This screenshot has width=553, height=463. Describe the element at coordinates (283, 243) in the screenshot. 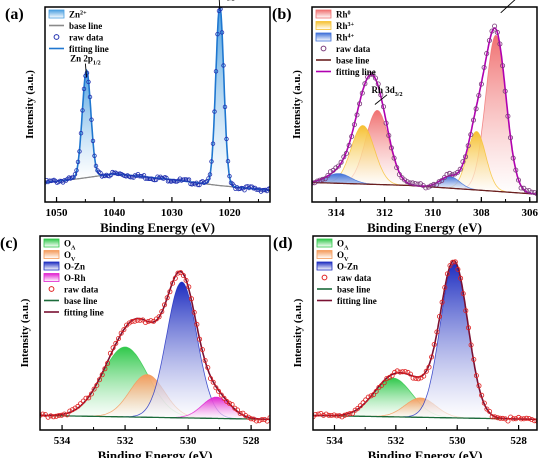

I see `panel-label: (d)` at that location.